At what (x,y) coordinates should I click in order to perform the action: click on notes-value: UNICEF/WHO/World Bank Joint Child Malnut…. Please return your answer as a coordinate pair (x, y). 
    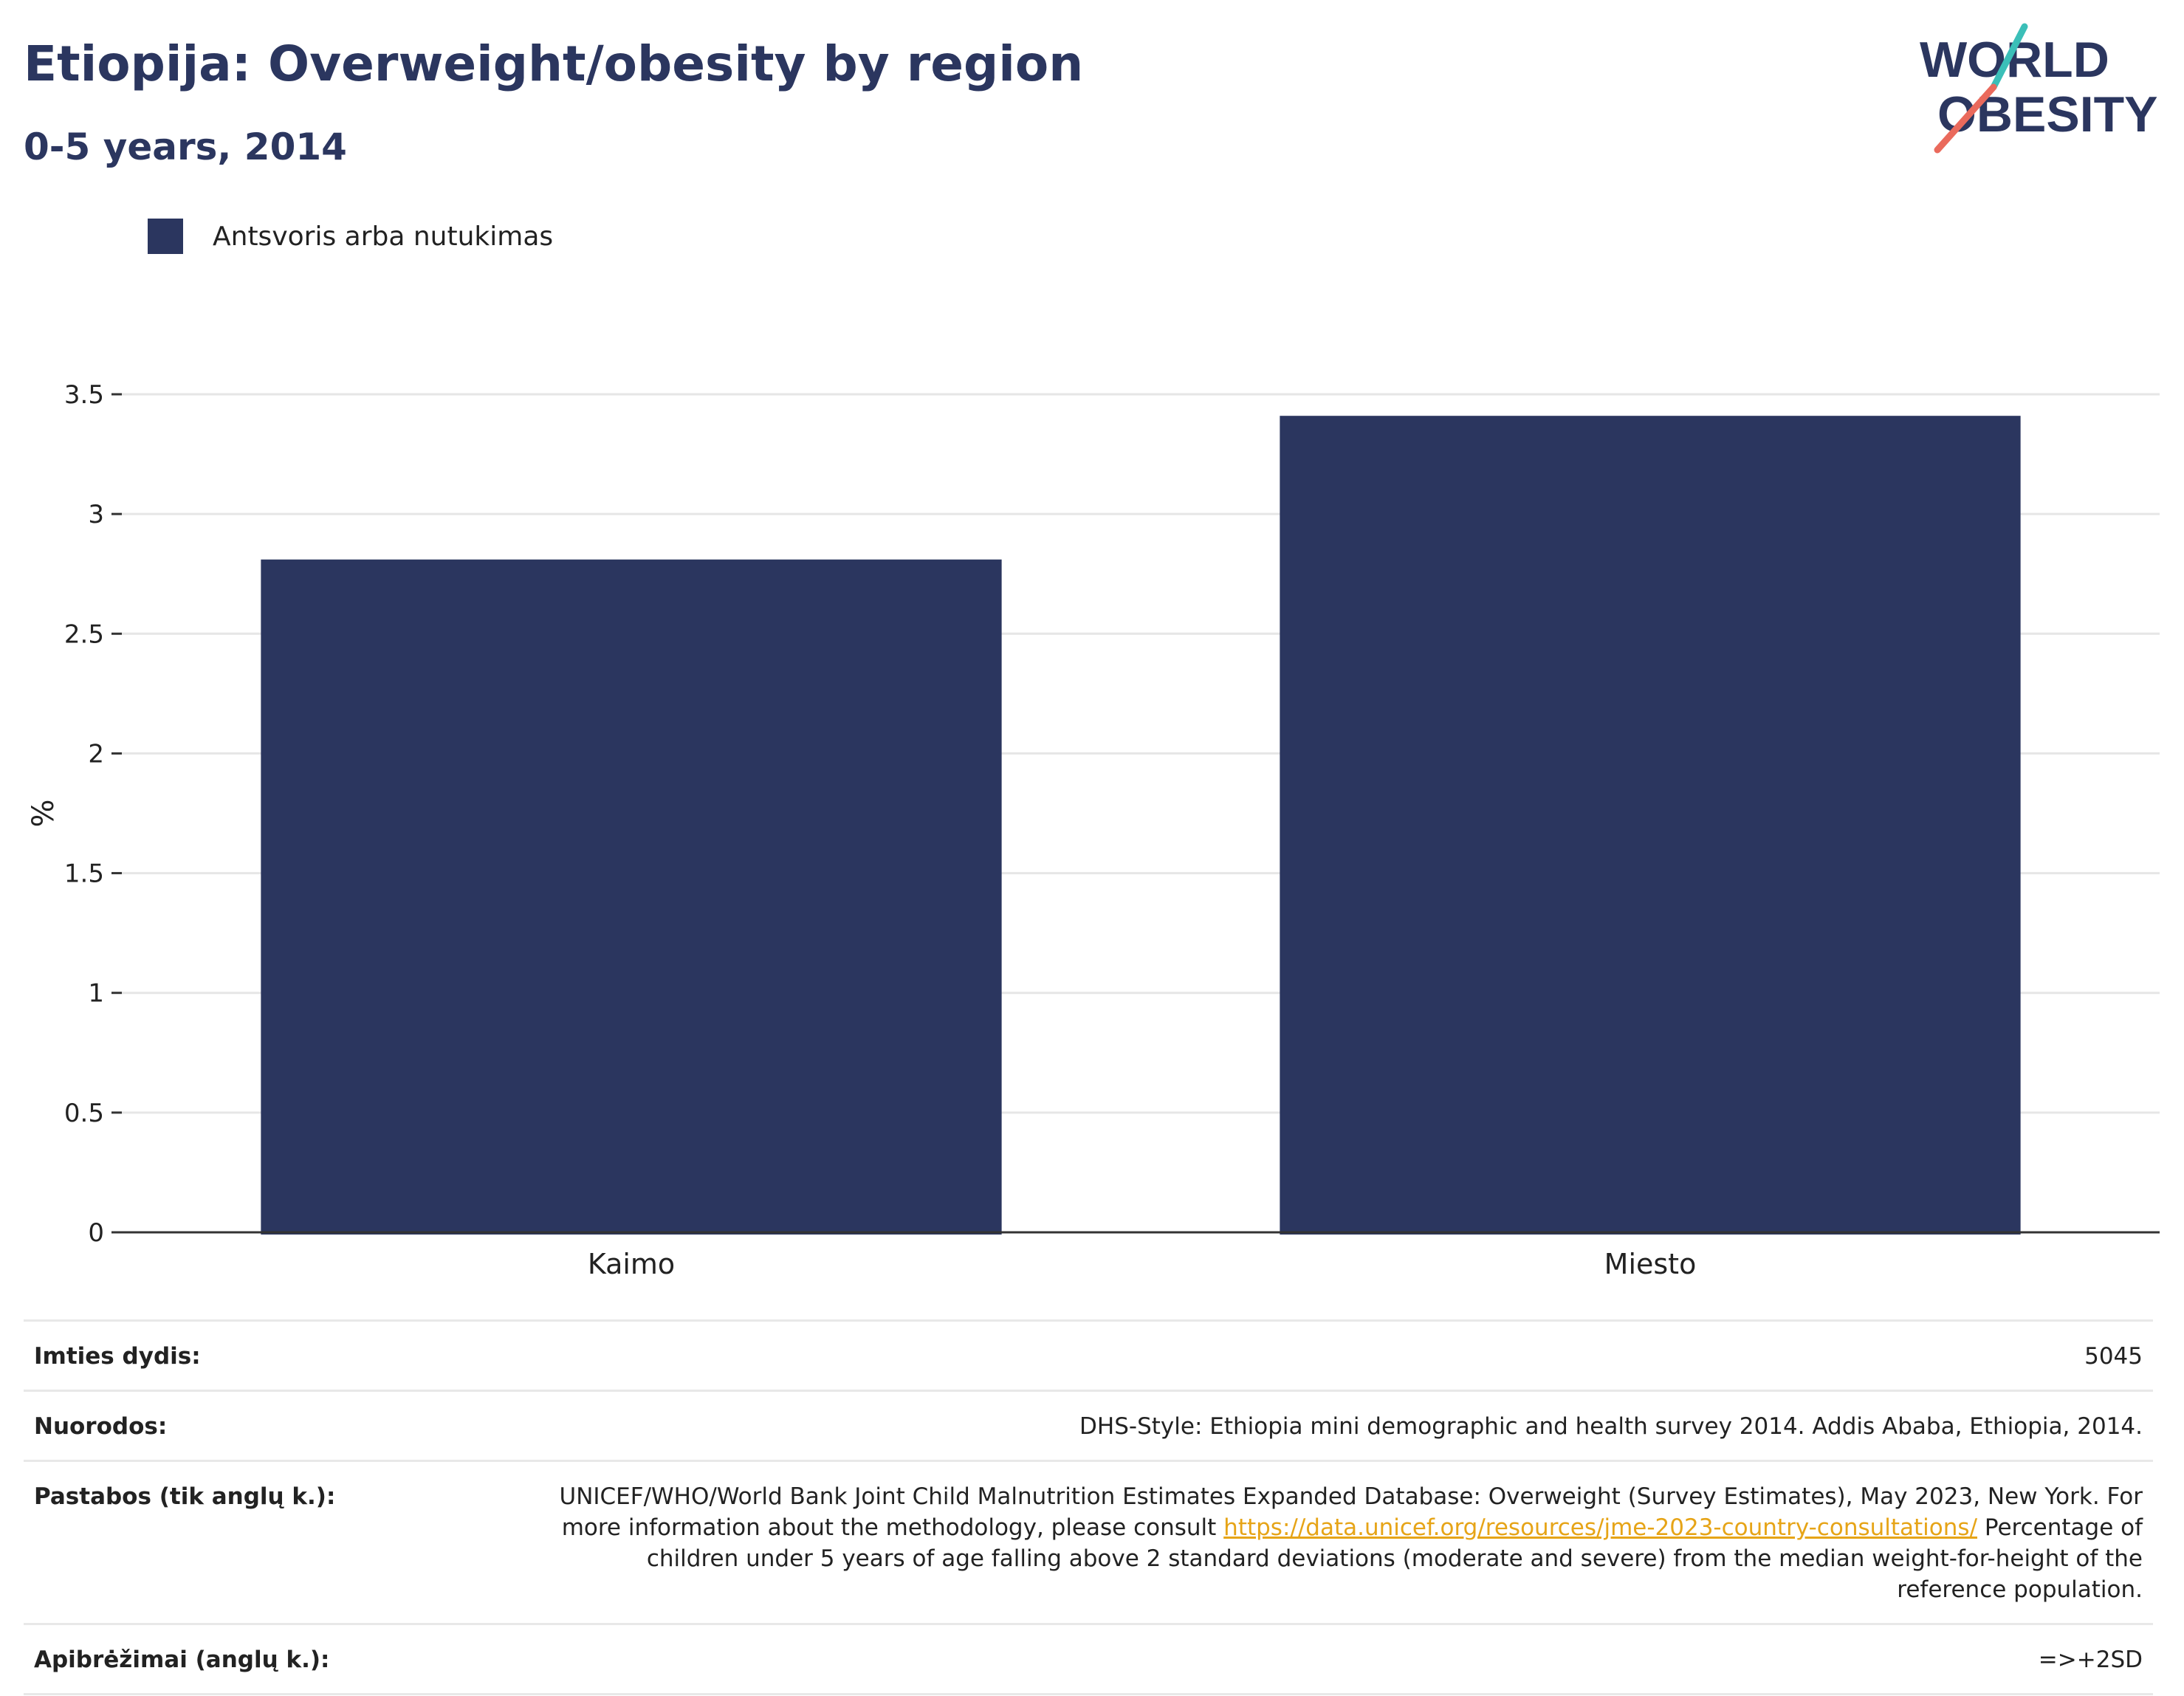
    Looking at the image, I should click on (1347, 1543).